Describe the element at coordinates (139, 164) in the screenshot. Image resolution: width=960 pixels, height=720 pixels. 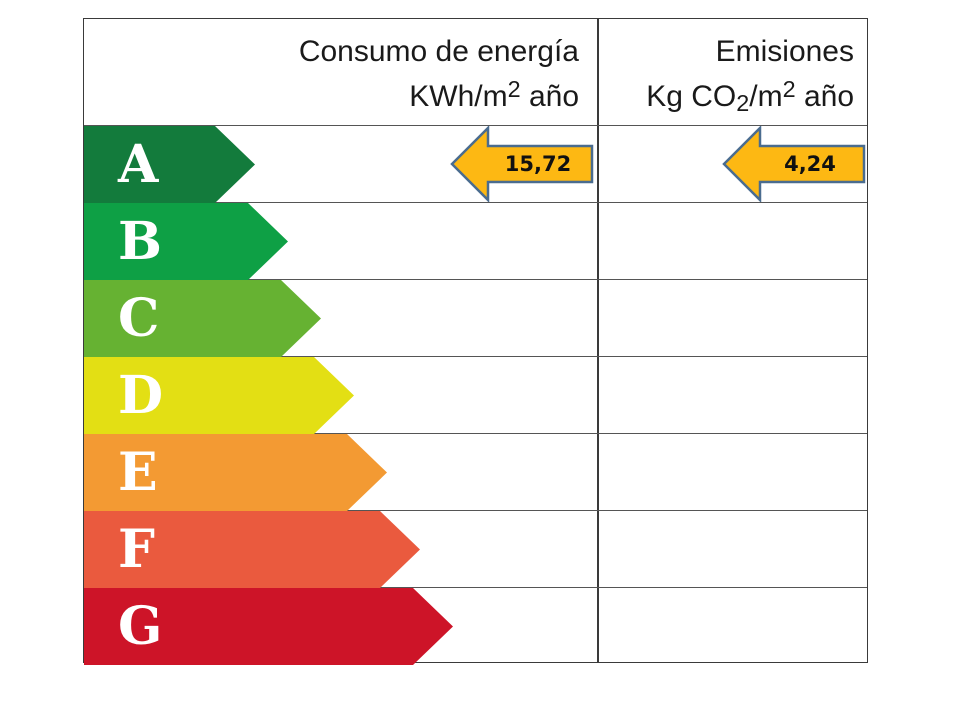
I see `rating-letter: A` at that location.